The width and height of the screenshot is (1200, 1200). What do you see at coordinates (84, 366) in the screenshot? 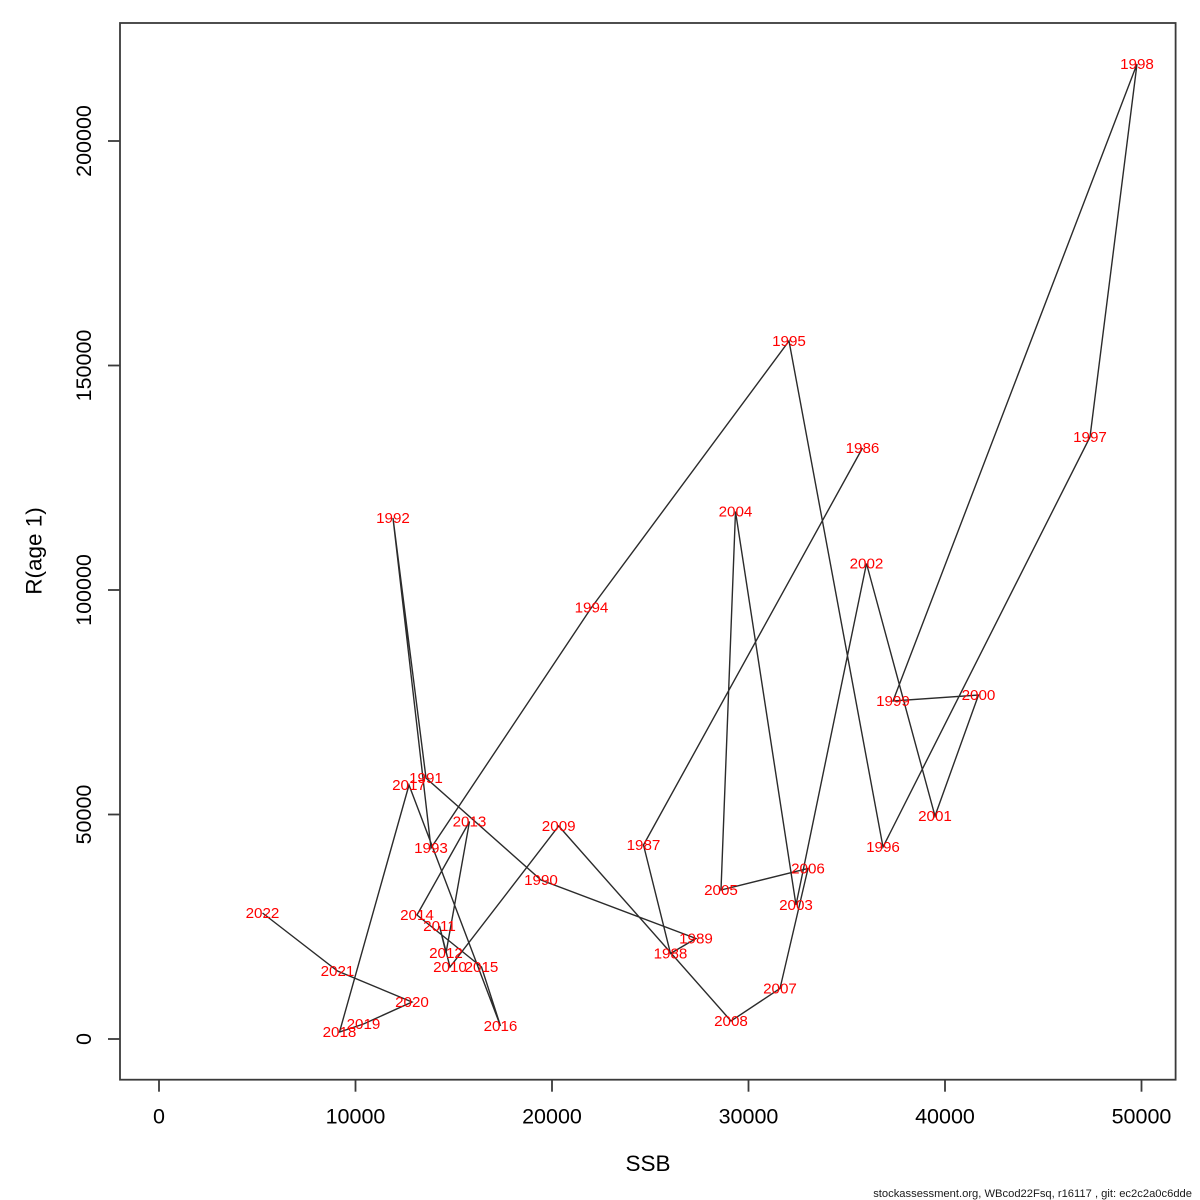
I see `svg-text: 150000` at bounding box center [84, 366].